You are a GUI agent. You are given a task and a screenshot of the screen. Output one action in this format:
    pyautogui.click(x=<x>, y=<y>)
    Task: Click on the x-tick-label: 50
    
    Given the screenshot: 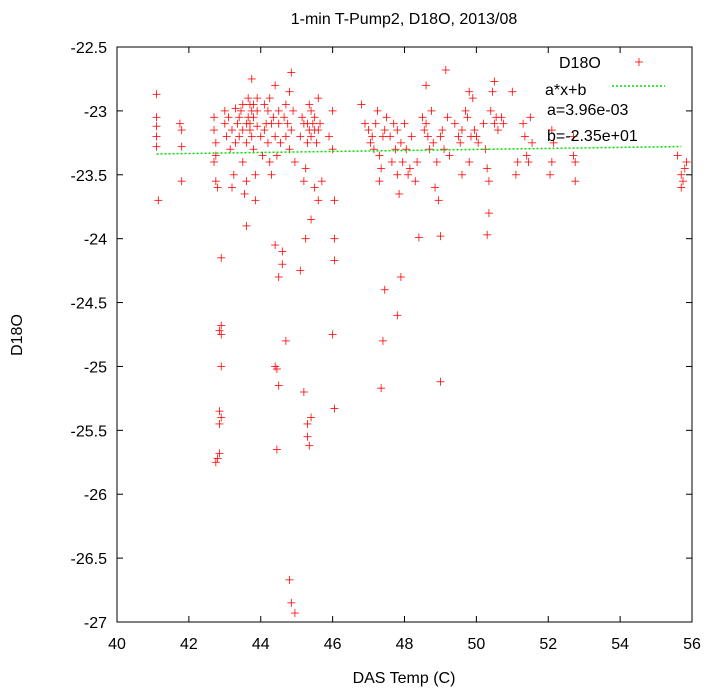 What is the action you would take?
    pyautogui.click(x=476, y=644)
    